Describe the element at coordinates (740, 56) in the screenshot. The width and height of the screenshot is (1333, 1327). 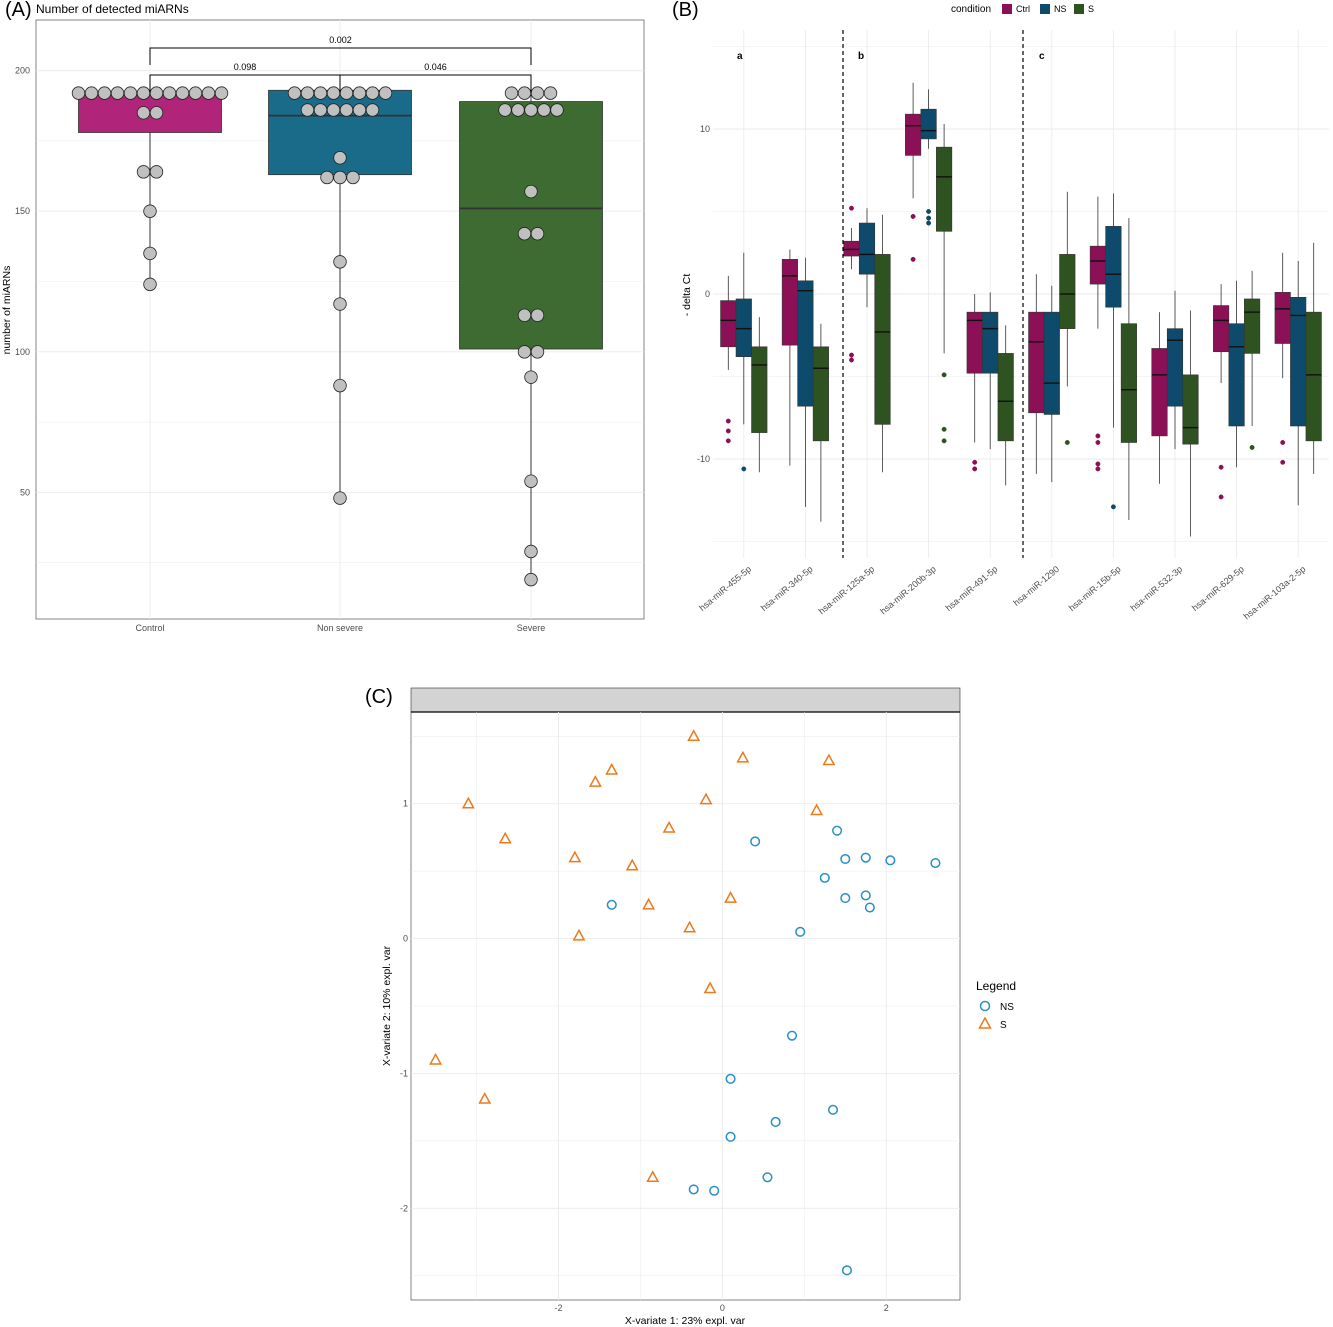
I see `section-label-a: a` at that location.